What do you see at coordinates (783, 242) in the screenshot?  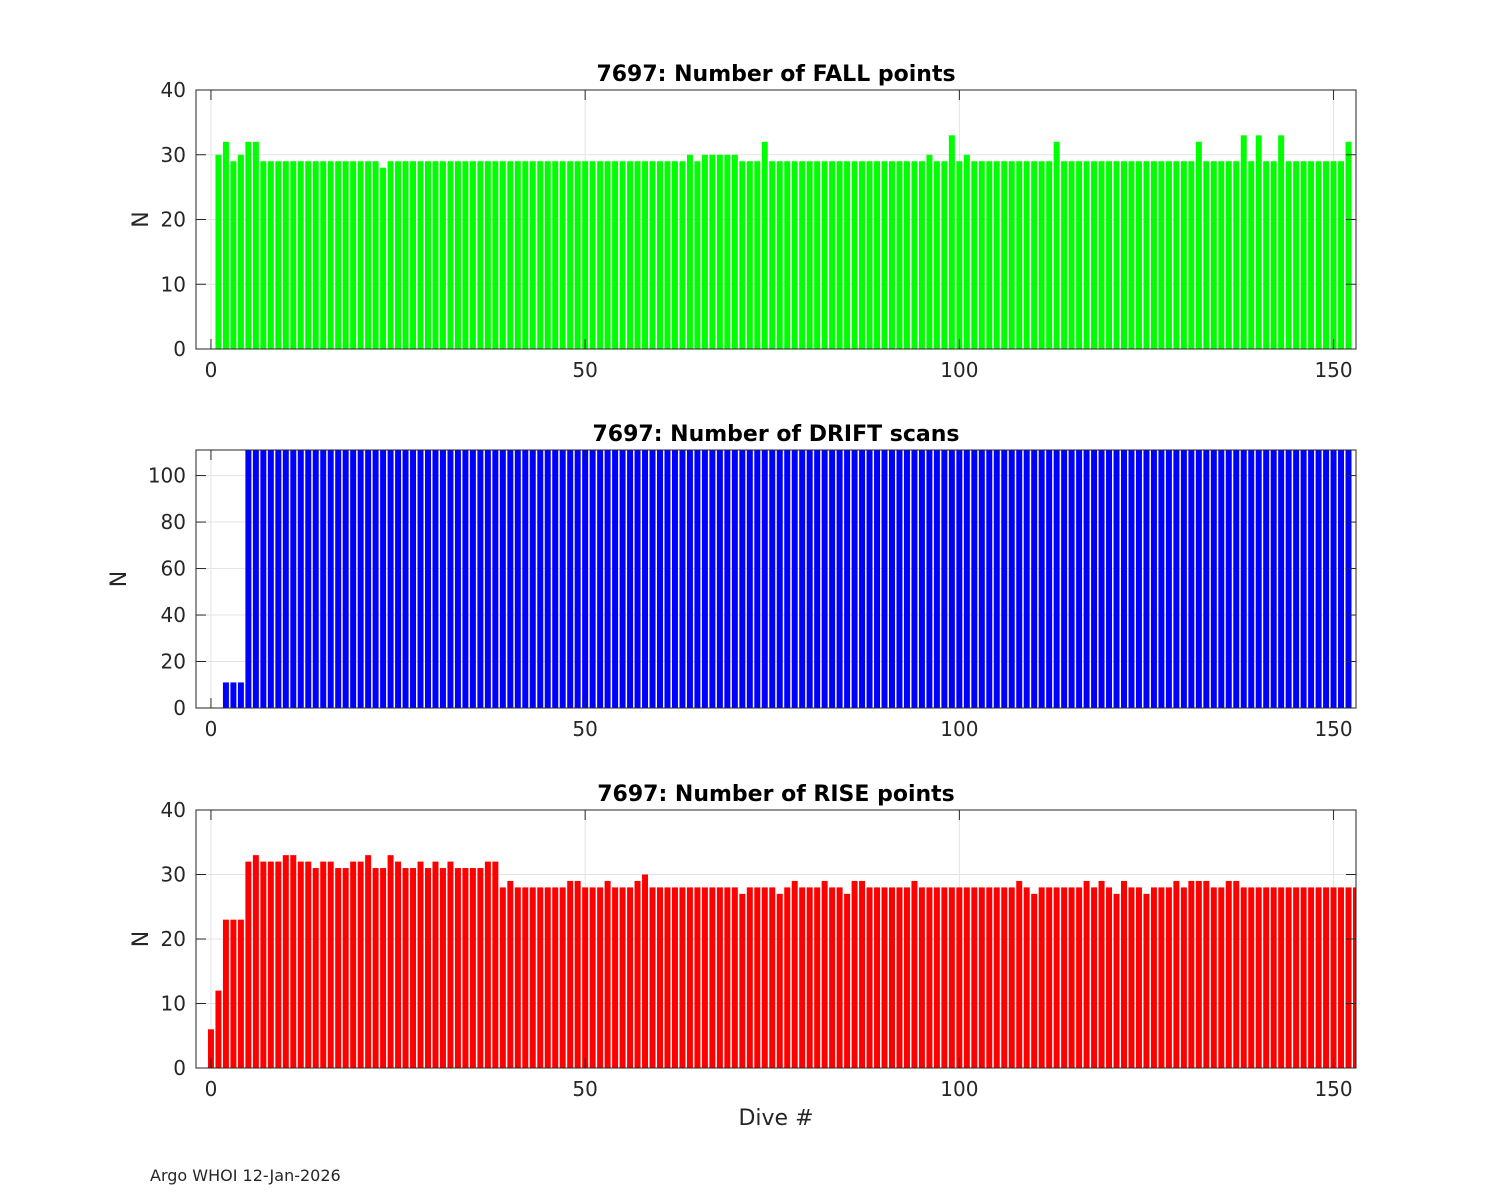 I see `fall-bars` at bounding box center [783, 242].